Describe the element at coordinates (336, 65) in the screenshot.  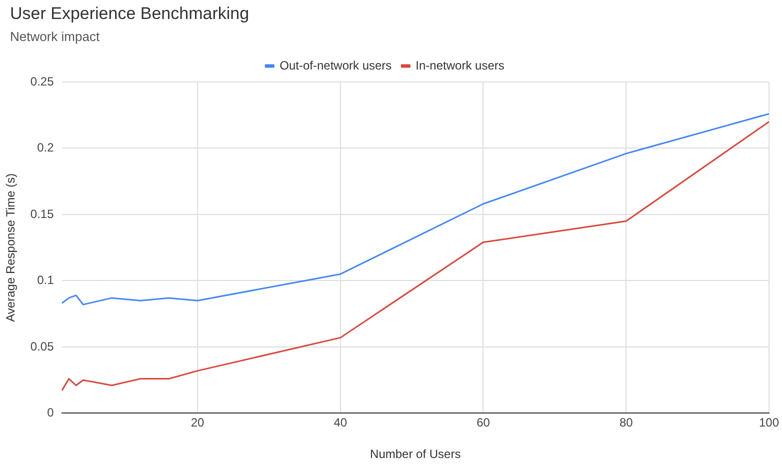
I see `legend-label: Out-of-network users` at that location.